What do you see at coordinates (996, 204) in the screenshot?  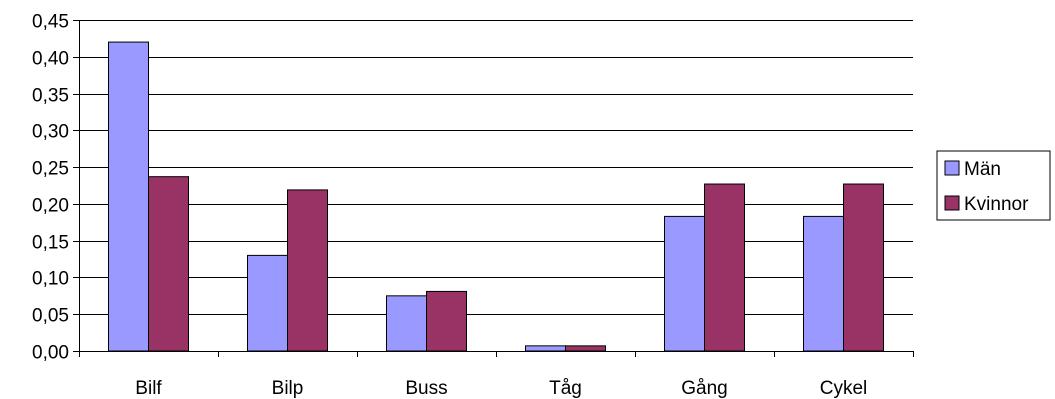 I see `legend-label-kvinnor: Kvinnor` at bounding box center [996, 204].